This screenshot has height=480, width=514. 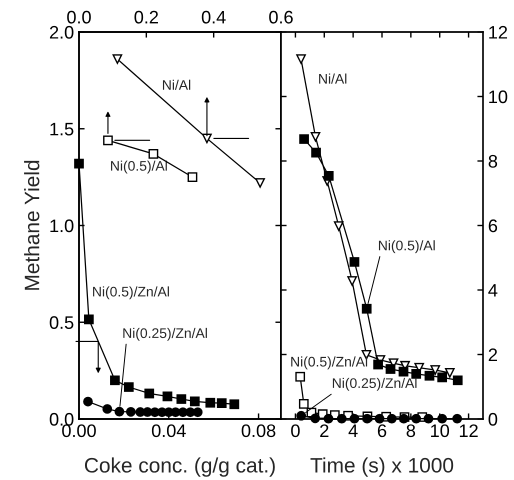 I want to click on y-tick-label: 2.0, so click(x=62, y=32).